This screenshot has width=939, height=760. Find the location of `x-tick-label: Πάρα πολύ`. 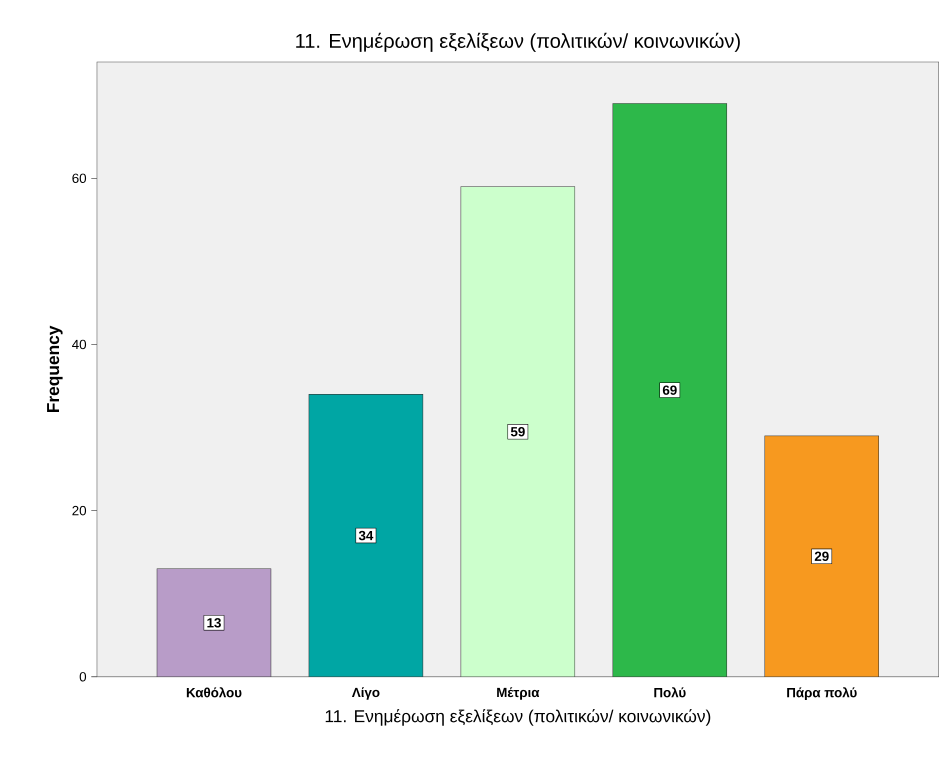

x-tick-label: Πάρα πολύ is located at coordinates (822, 693).